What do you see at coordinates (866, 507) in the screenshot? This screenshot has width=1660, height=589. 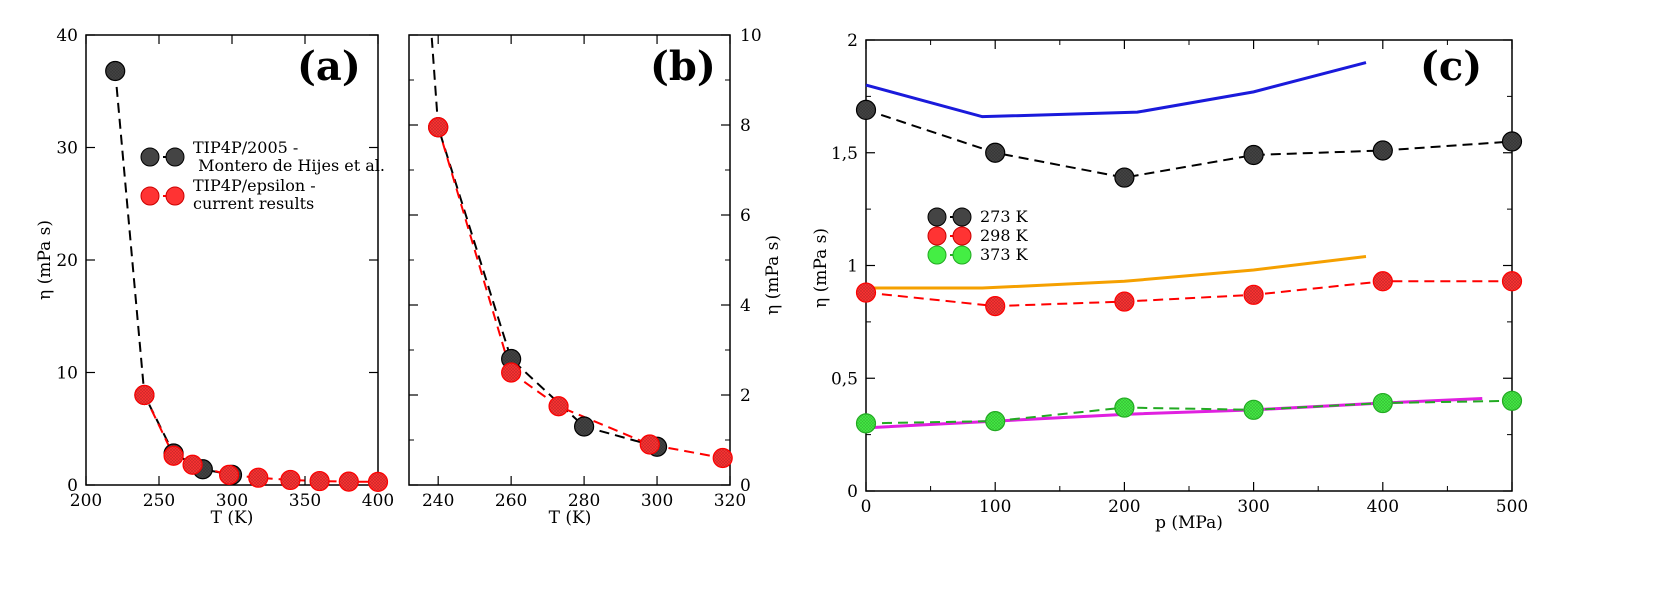 I see `x-tick-label: 0` at bounding box center [866, 507].